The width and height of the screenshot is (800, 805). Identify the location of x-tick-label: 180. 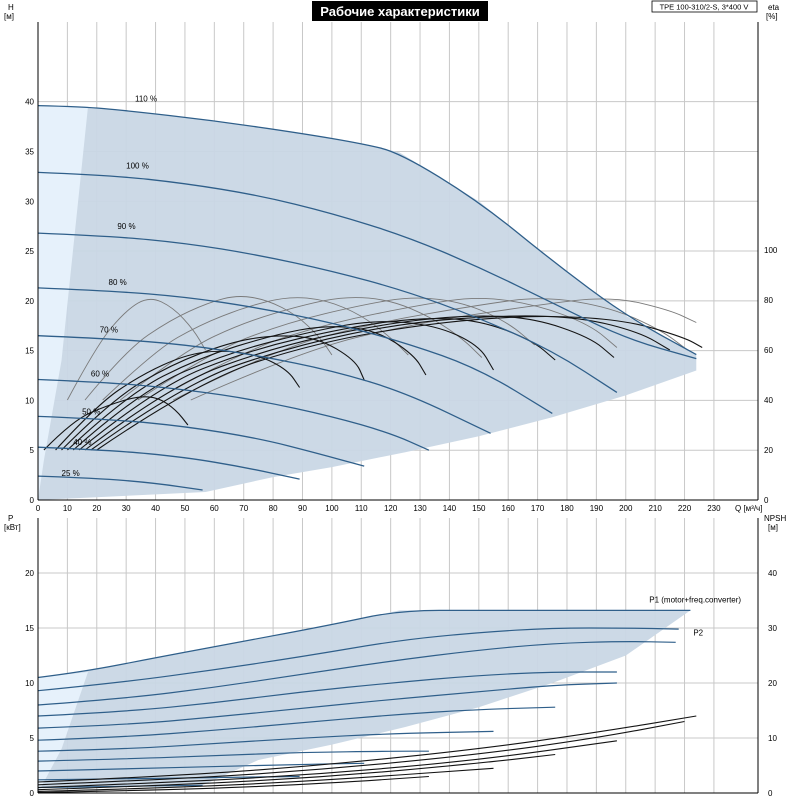
(567, 508).